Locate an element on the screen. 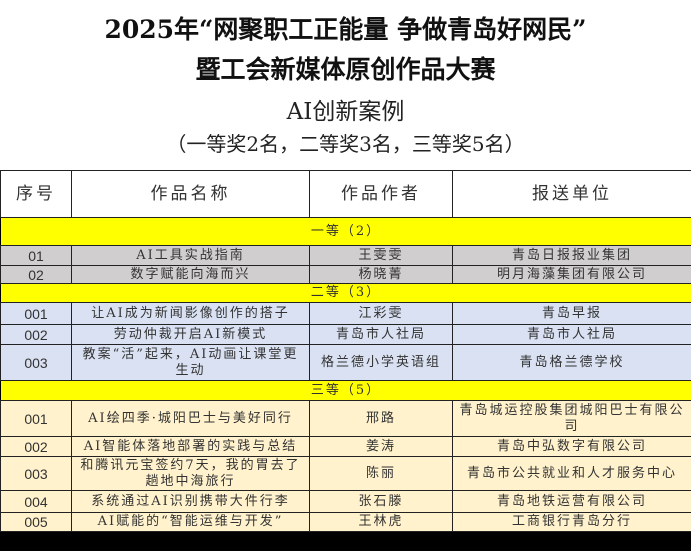 This screenshot has width=691, height=551. cell-unit: 青岛城运控股集团城阳巴士有限公司 is located at coordinates (571, 418).